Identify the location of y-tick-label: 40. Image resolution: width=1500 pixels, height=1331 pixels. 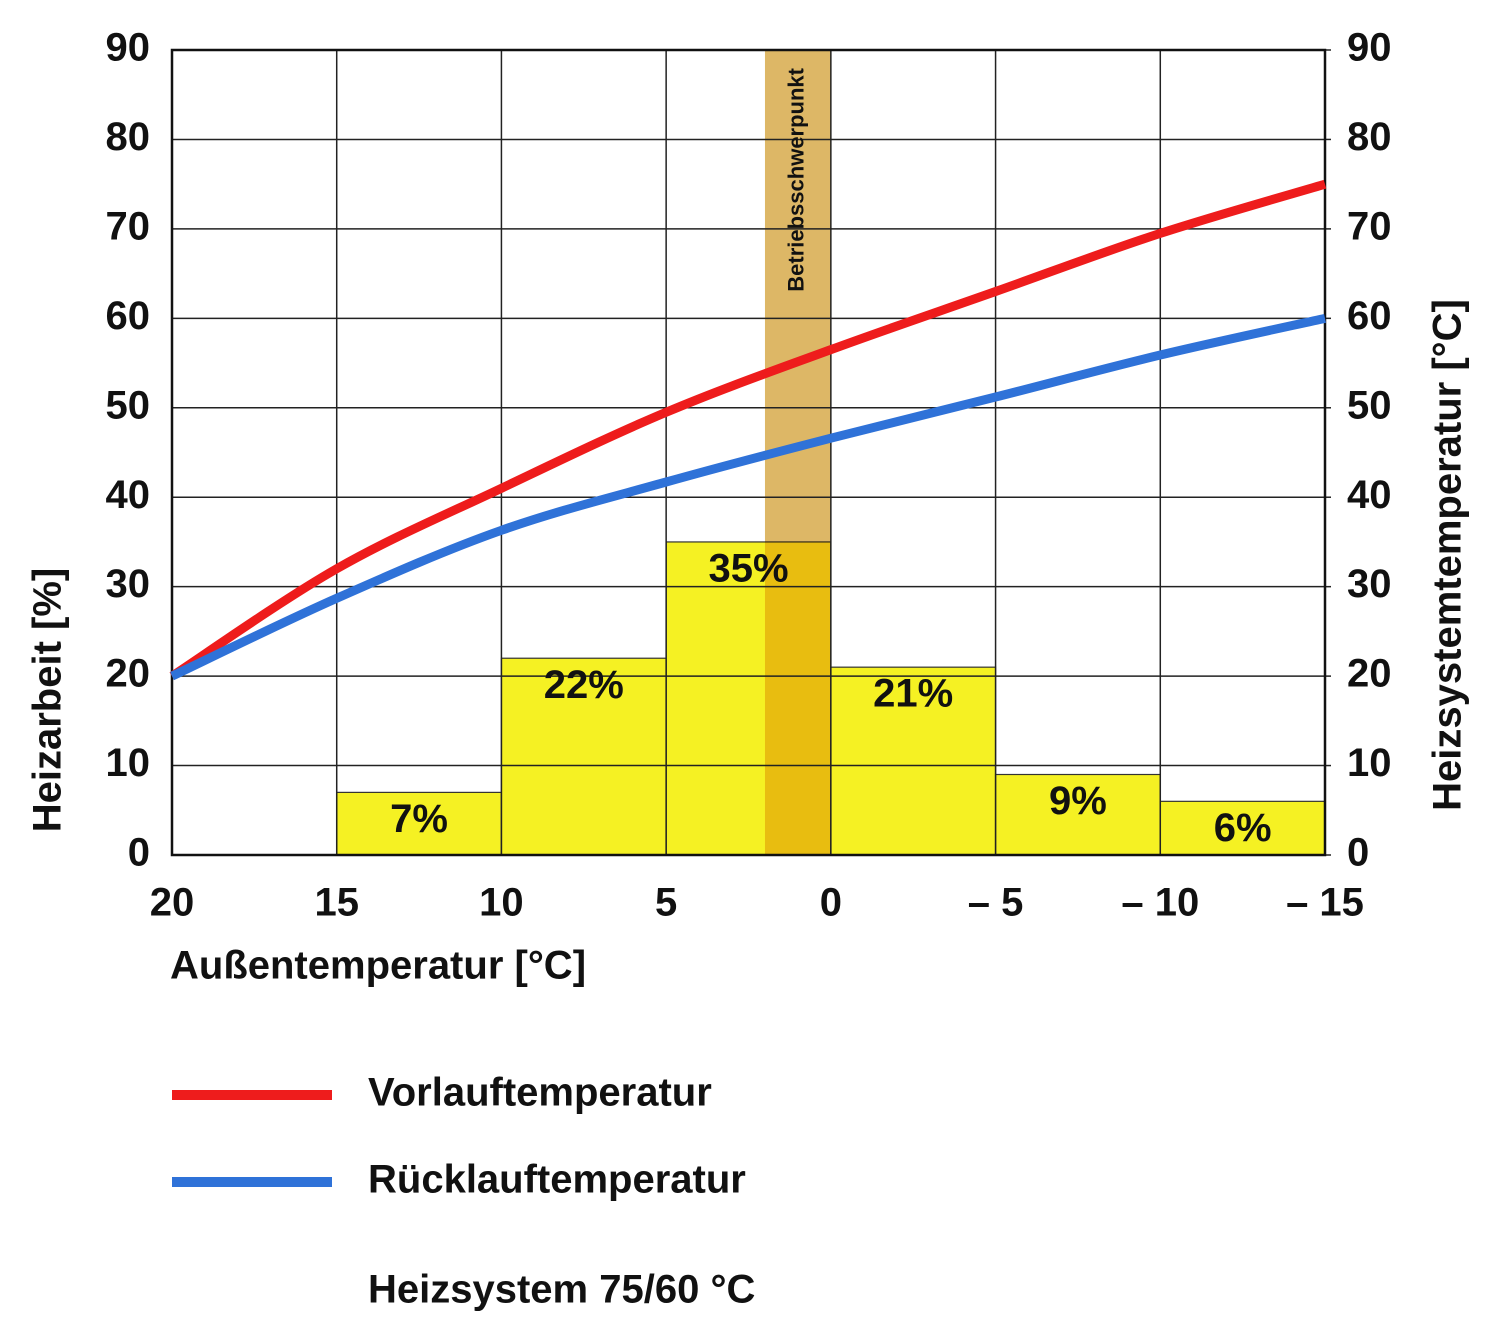
(128, 495).